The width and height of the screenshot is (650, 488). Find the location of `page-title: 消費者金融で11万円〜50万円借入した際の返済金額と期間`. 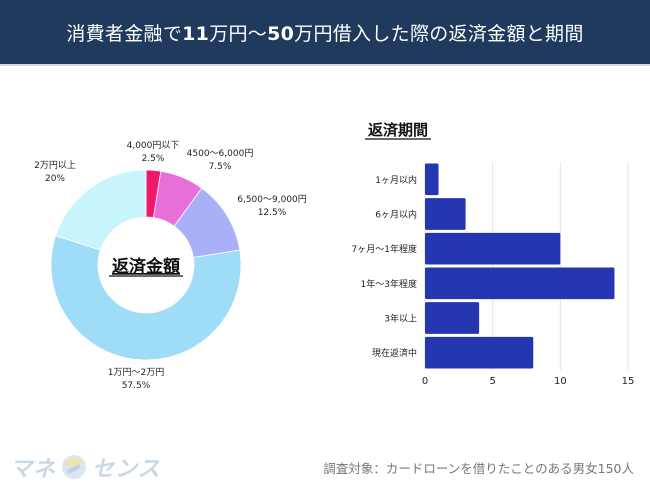

page-title: 消費者金融で11万円〜50万円借入した際の返済金額と期間 is located at coordinates (324, 32).